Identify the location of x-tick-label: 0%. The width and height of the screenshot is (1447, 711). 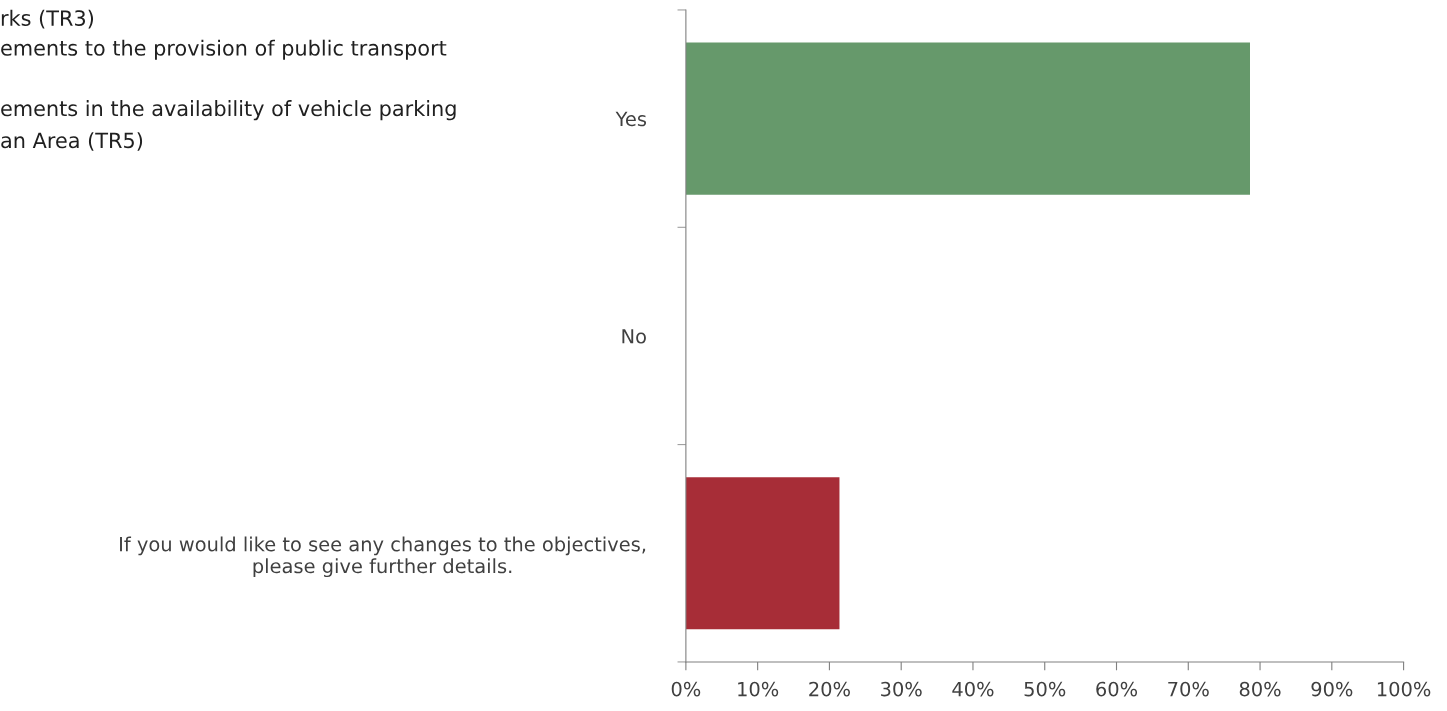
(686, 689).